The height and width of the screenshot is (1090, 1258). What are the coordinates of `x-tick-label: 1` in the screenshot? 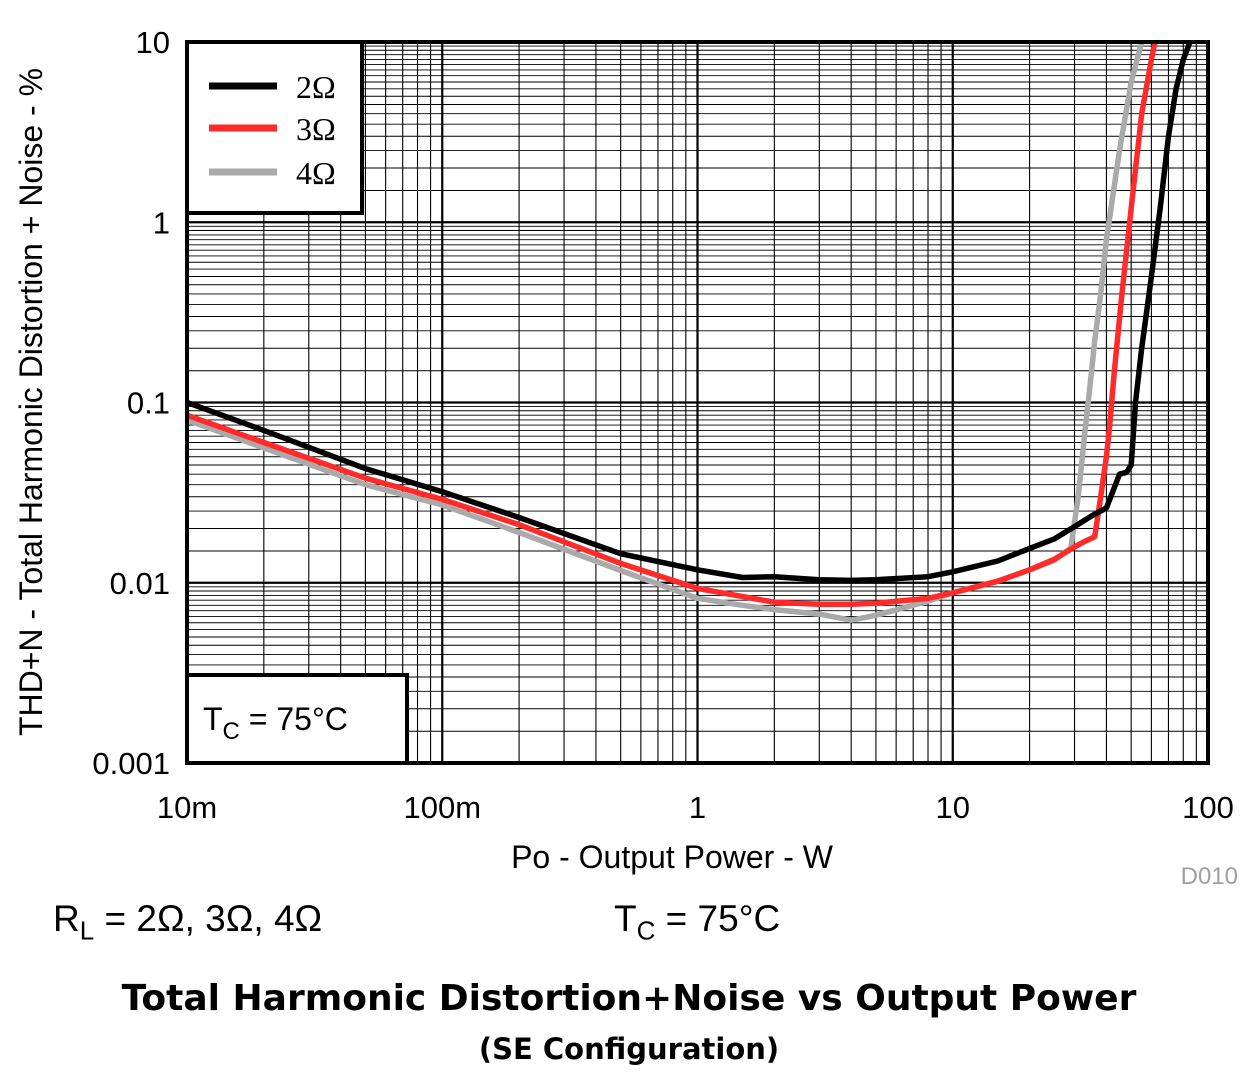 It's located at (697, 807).